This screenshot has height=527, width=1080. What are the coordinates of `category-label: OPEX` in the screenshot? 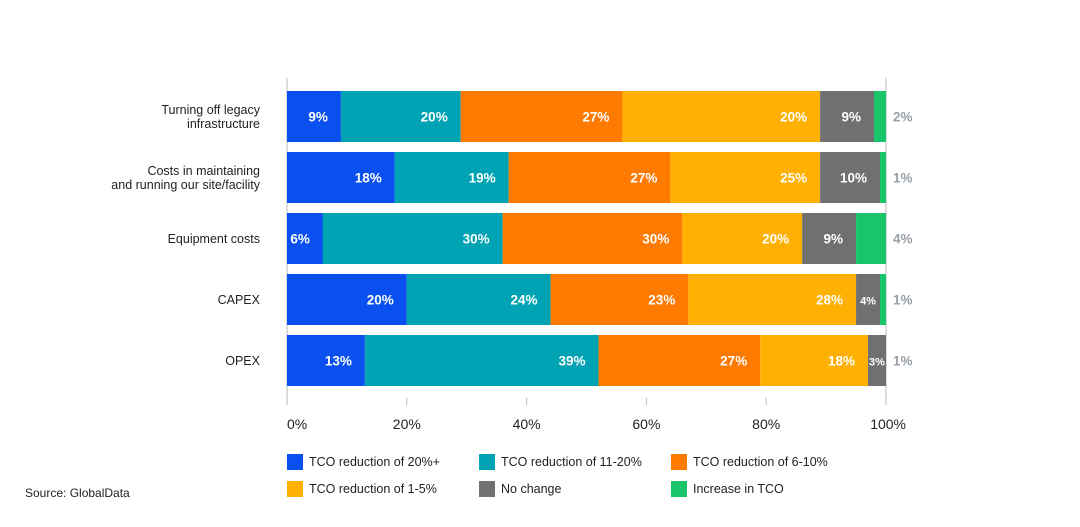 It's located at (242, 361).